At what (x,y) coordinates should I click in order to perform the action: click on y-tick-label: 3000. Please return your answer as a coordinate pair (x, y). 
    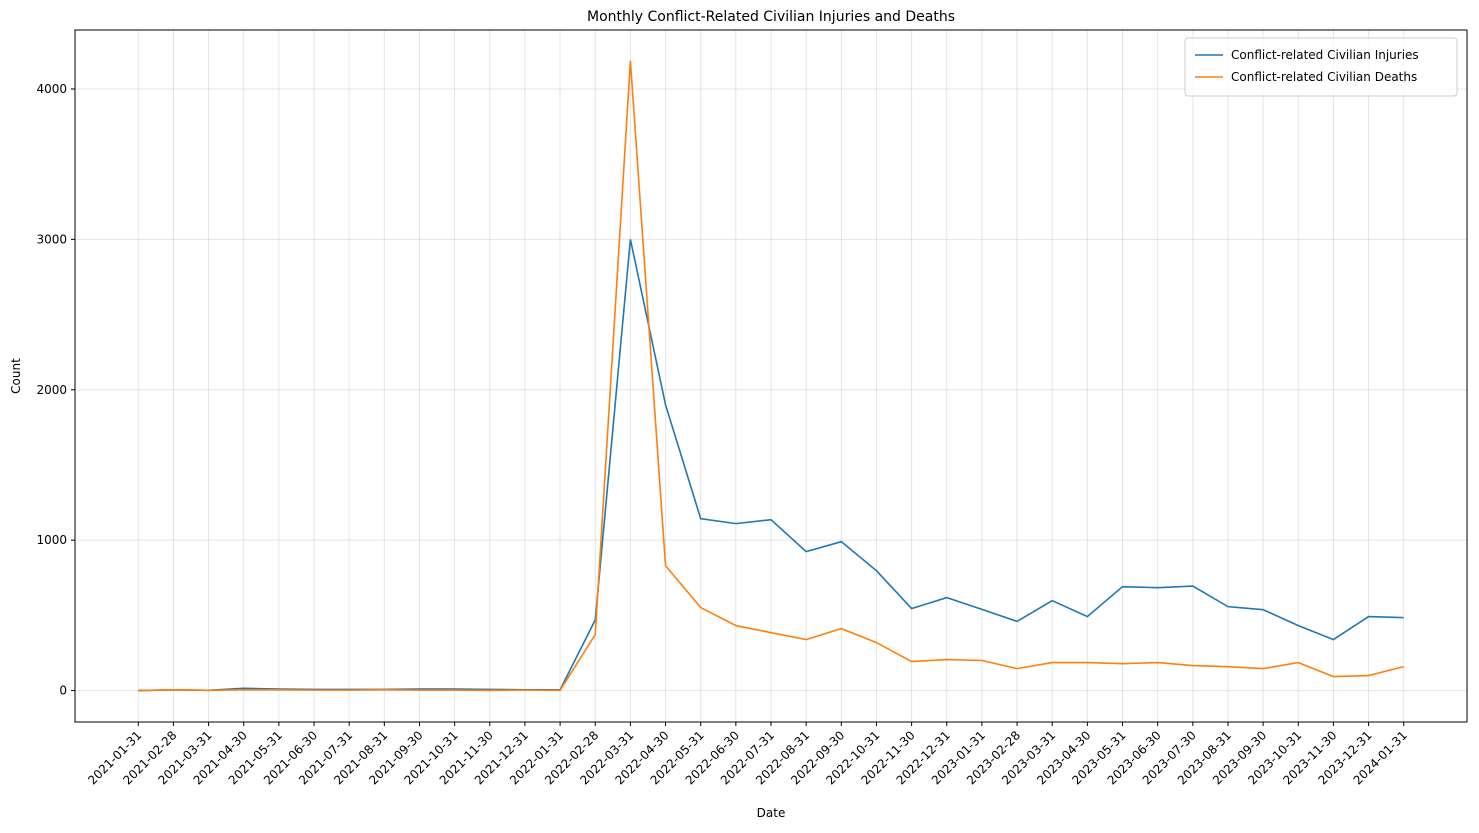
    Looking at the image, I should click on (51, 239).